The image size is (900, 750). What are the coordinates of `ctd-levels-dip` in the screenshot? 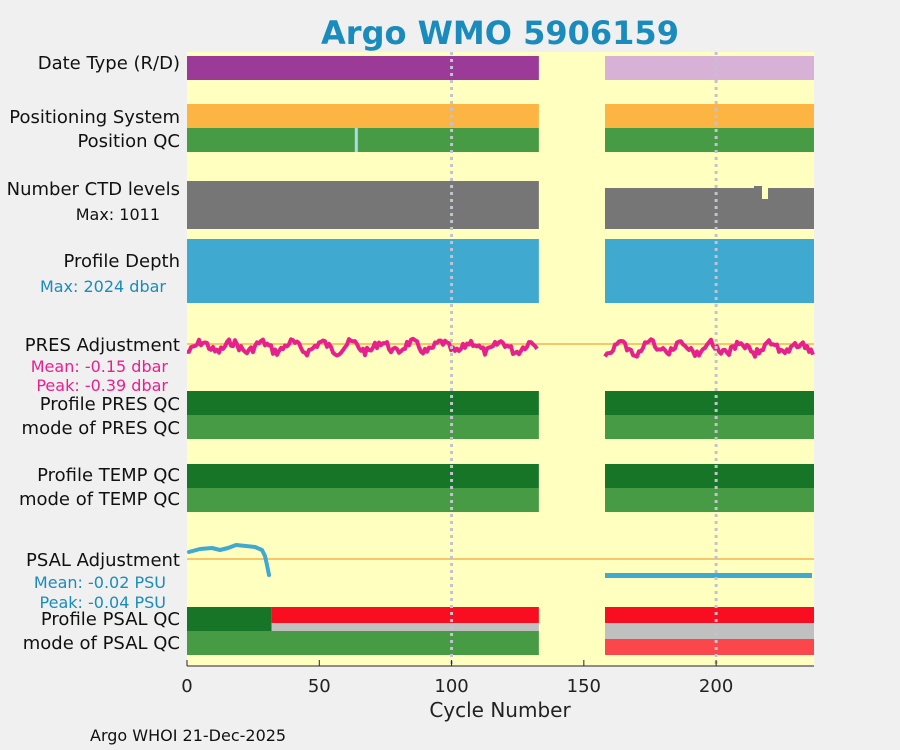 It's located at (765, 214).